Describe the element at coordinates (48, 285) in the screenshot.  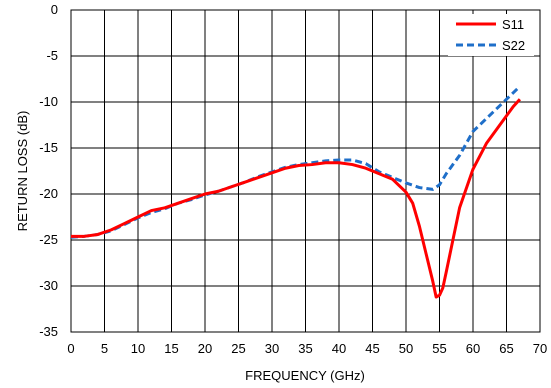
I see `y-tick-label: -30` at that location.